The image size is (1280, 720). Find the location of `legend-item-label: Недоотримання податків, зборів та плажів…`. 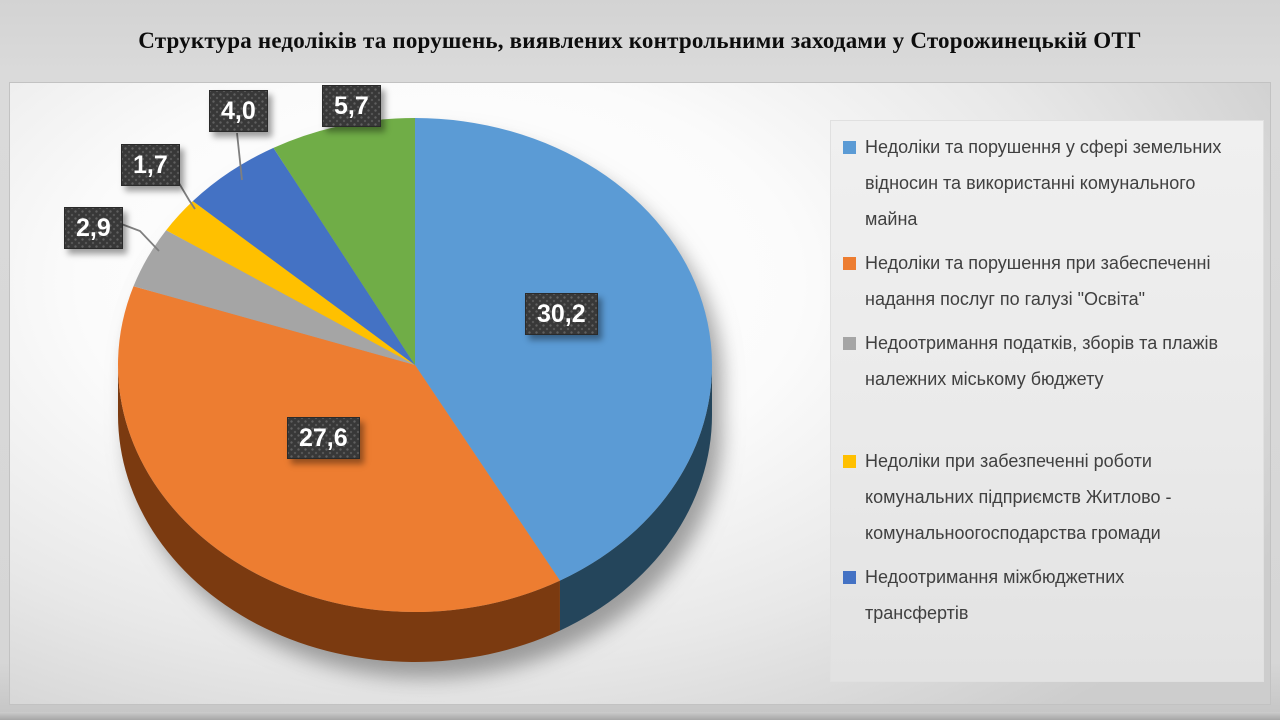

legend-item-label: Недоотримання податків, зборів та плажів… is located at coordinates (1042, 361).